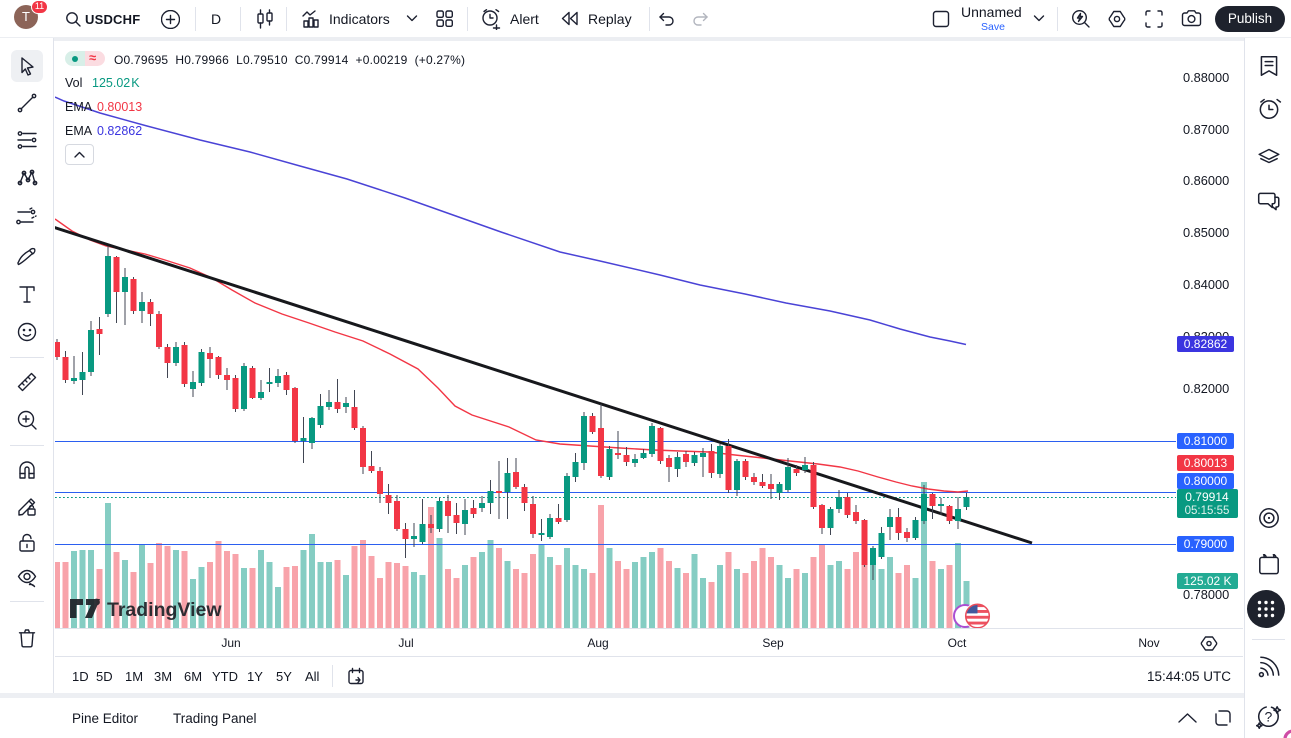 The width and height of the screenshot is (1291, 738). I want to click on svg-text: Jul, so click(405, 643).